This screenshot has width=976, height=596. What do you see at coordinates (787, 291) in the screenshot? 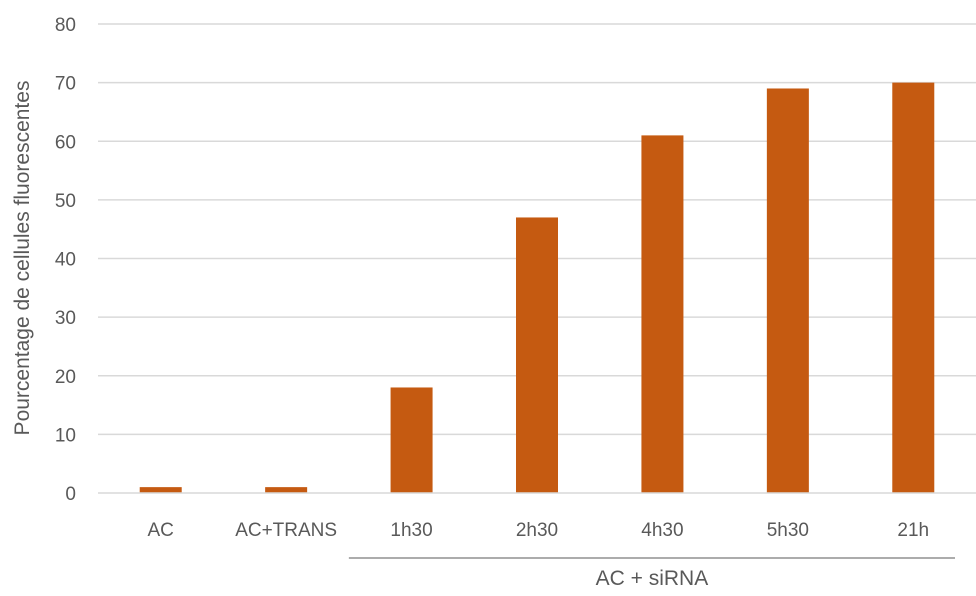
I see `bar-5h30` at bounding box center [787, 291].